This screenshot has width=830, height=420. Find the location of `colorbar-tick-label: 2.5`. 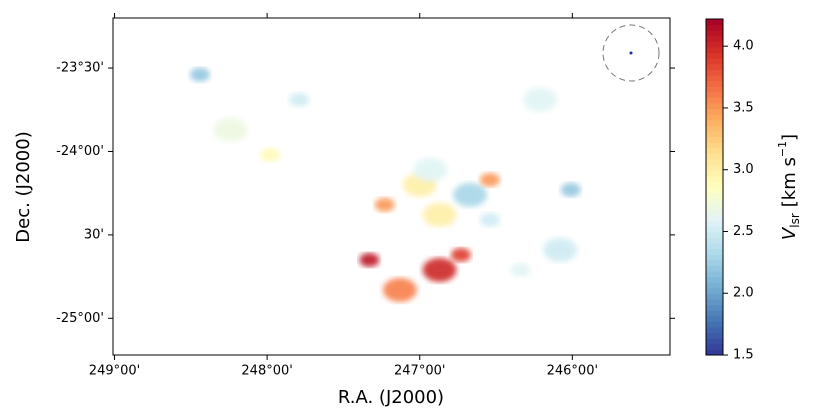

colorbar-tick-label: 2.5 is located at coordinates (743, 231).